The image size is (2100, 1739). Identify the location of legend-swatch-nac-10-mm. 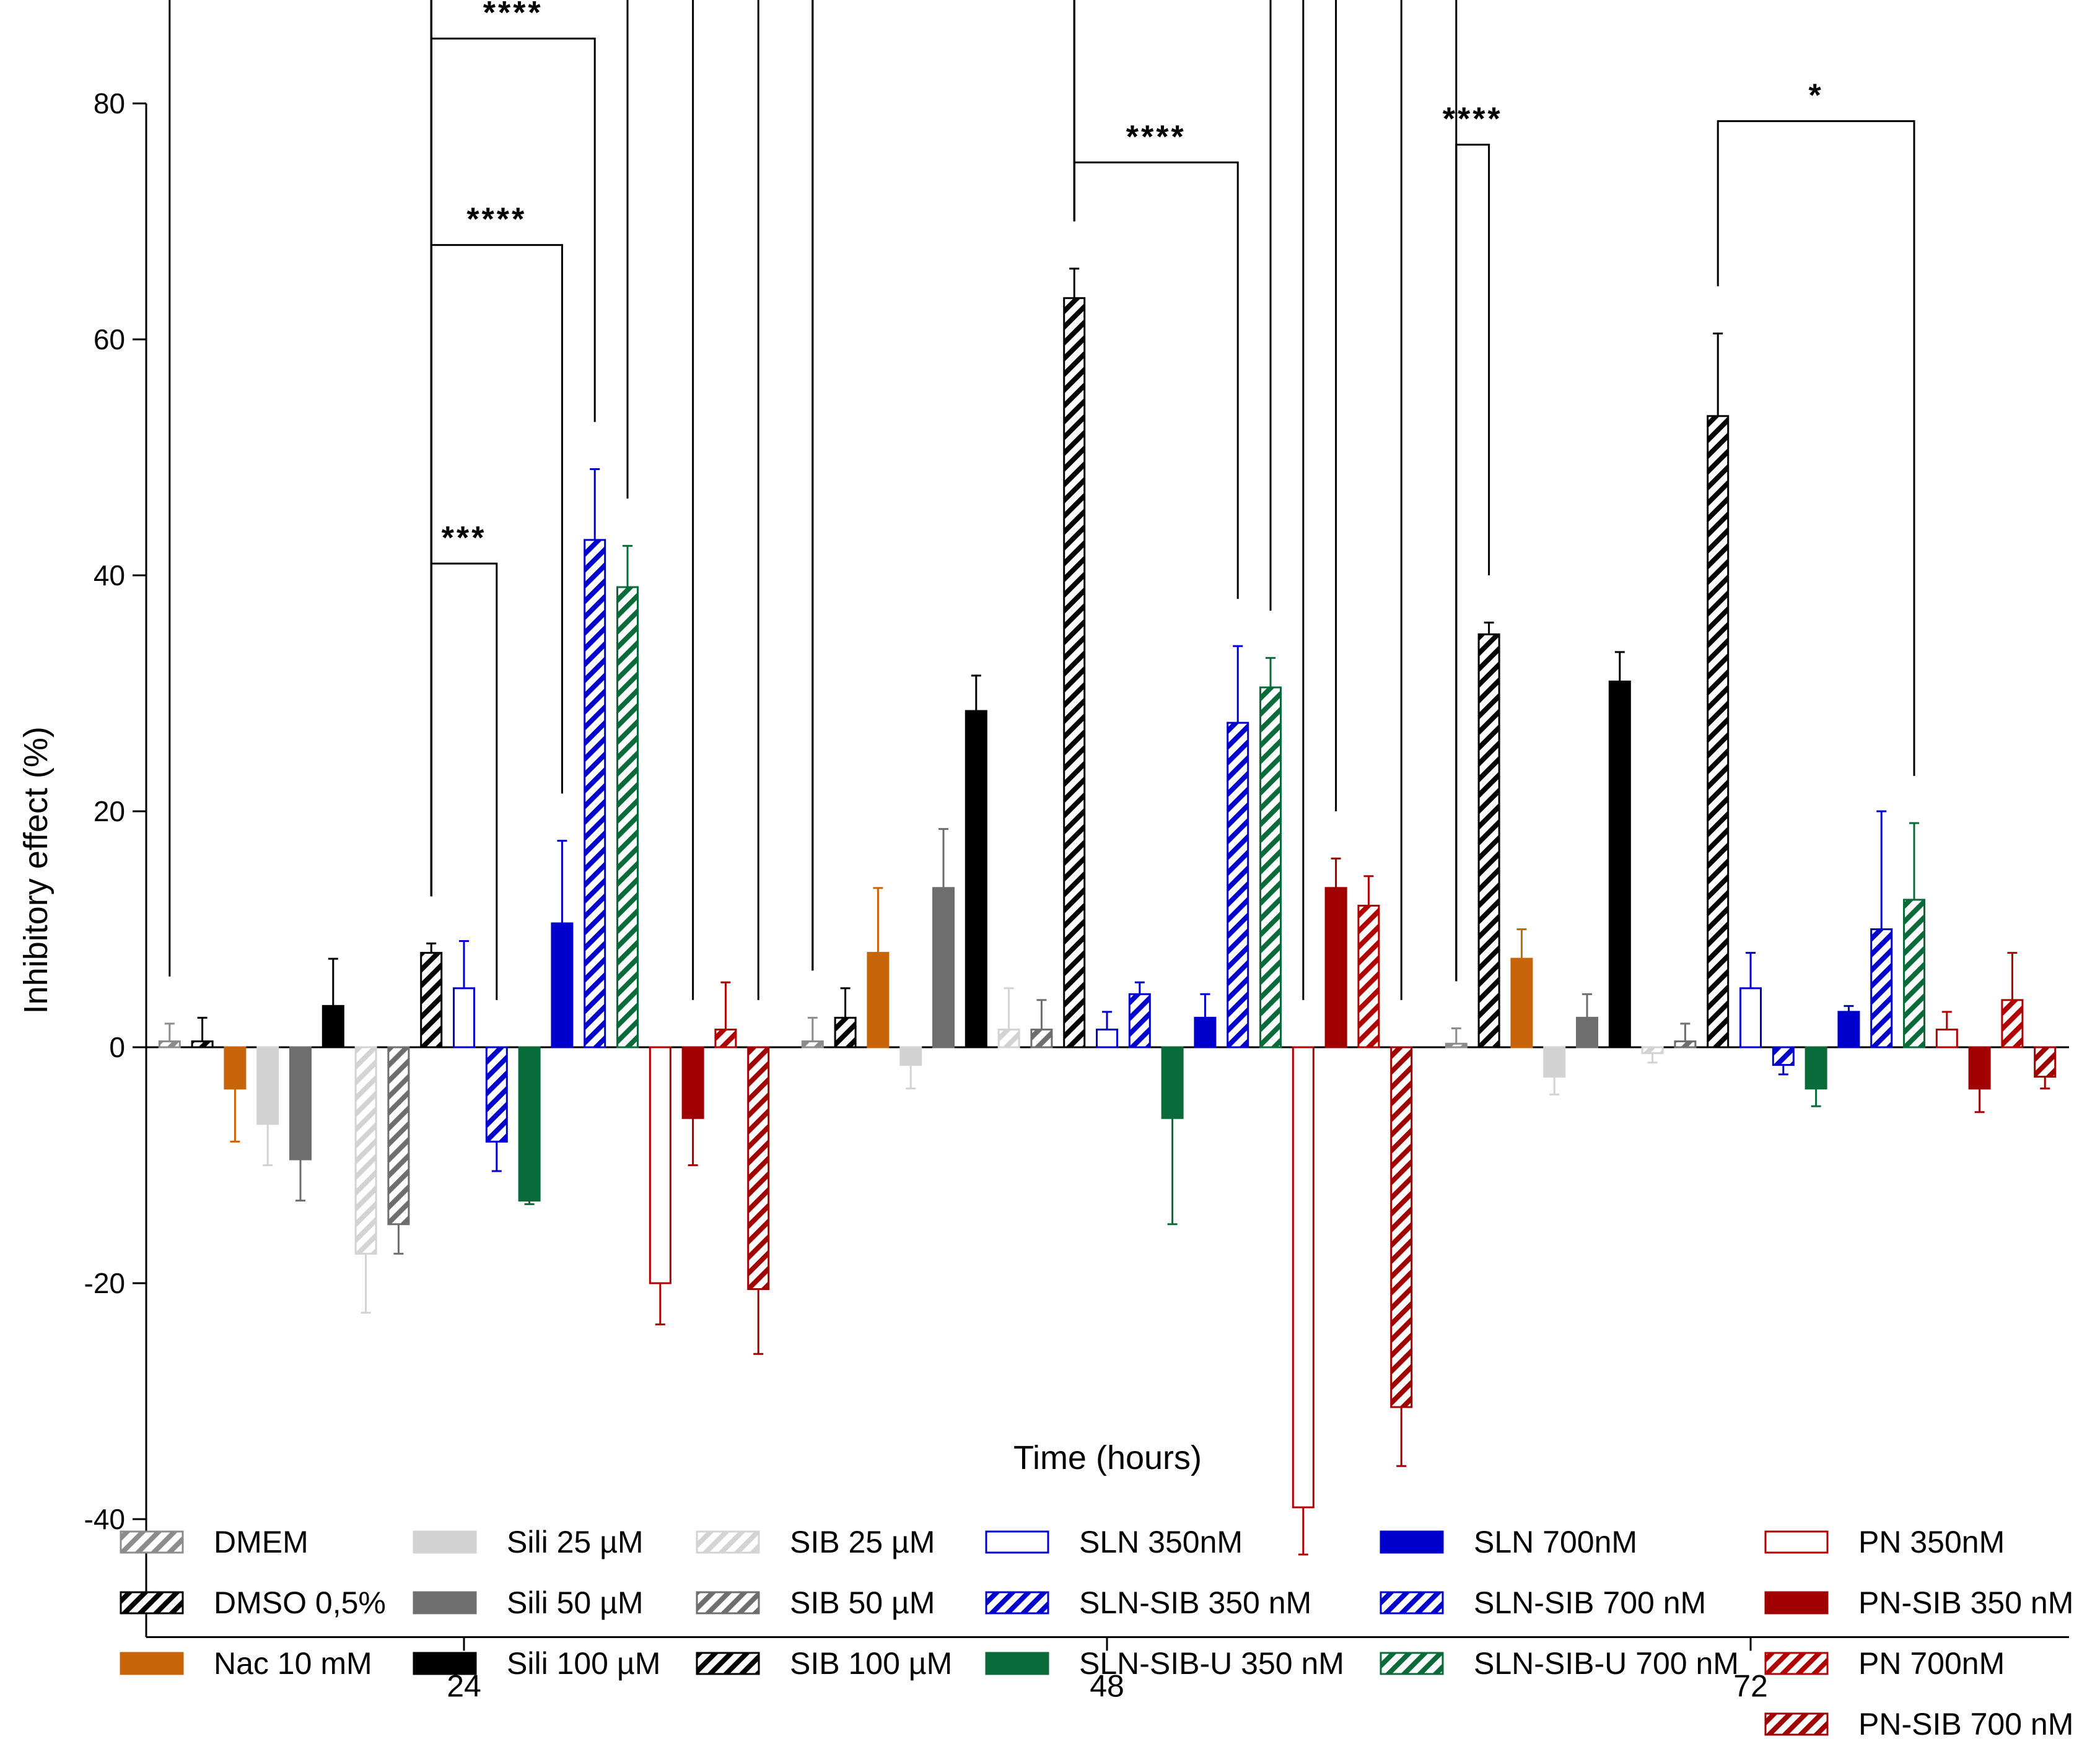
(152, 1663).